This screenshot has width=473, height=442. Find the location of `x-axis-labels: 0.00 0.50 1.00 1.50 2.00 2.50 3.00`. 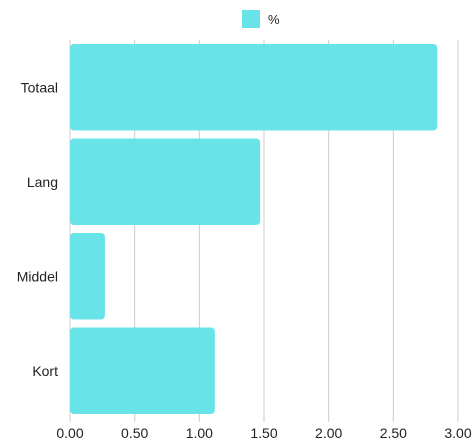

x-axis-labels: 0.00 0.50 1.00 1.50 2.00 2.50 3.00 is located at coordinates (263, 433).